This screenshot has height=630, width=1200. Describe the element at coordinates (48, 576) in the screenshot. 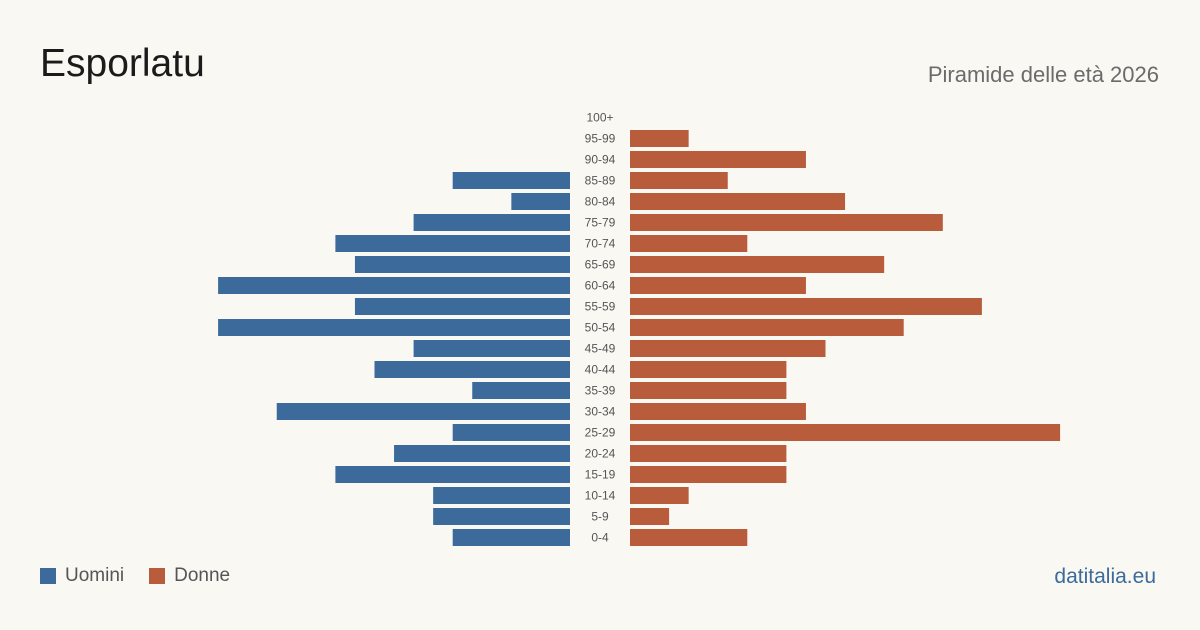

I see `legend-swatch-men` at that location.